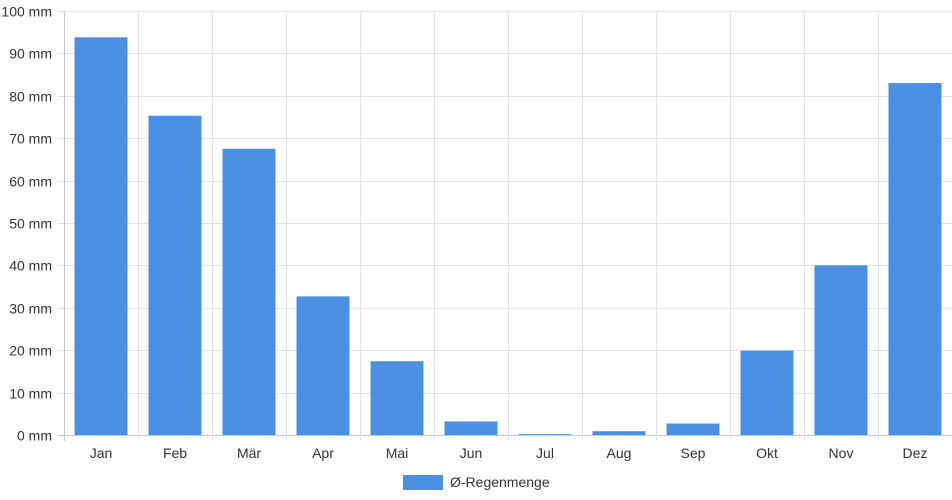  Describe the element at coordinates (30, 224) in the screenshot. I see `y-tick-label: 50 mm` at that location.